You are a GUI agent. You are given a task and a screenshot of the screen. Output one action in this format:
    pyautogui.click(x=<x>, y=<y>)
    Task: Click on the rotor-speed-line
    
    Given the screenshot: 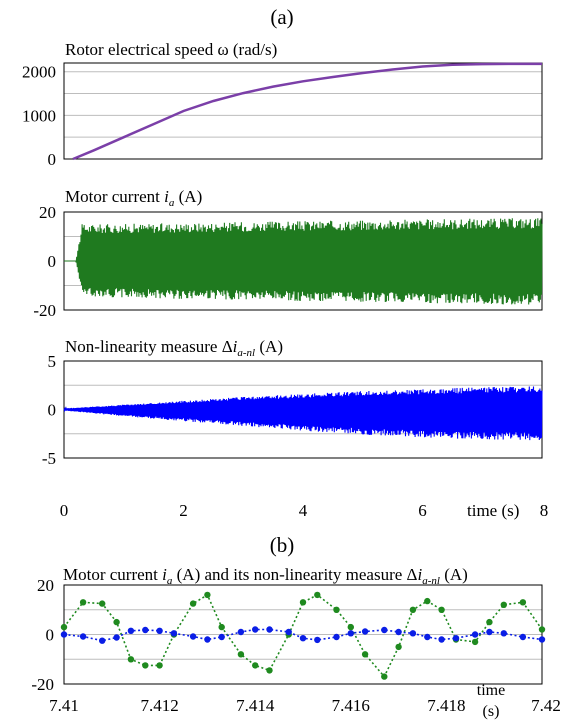 What is the action you would take?
    pyautogui.click(x=307, y=111)
    